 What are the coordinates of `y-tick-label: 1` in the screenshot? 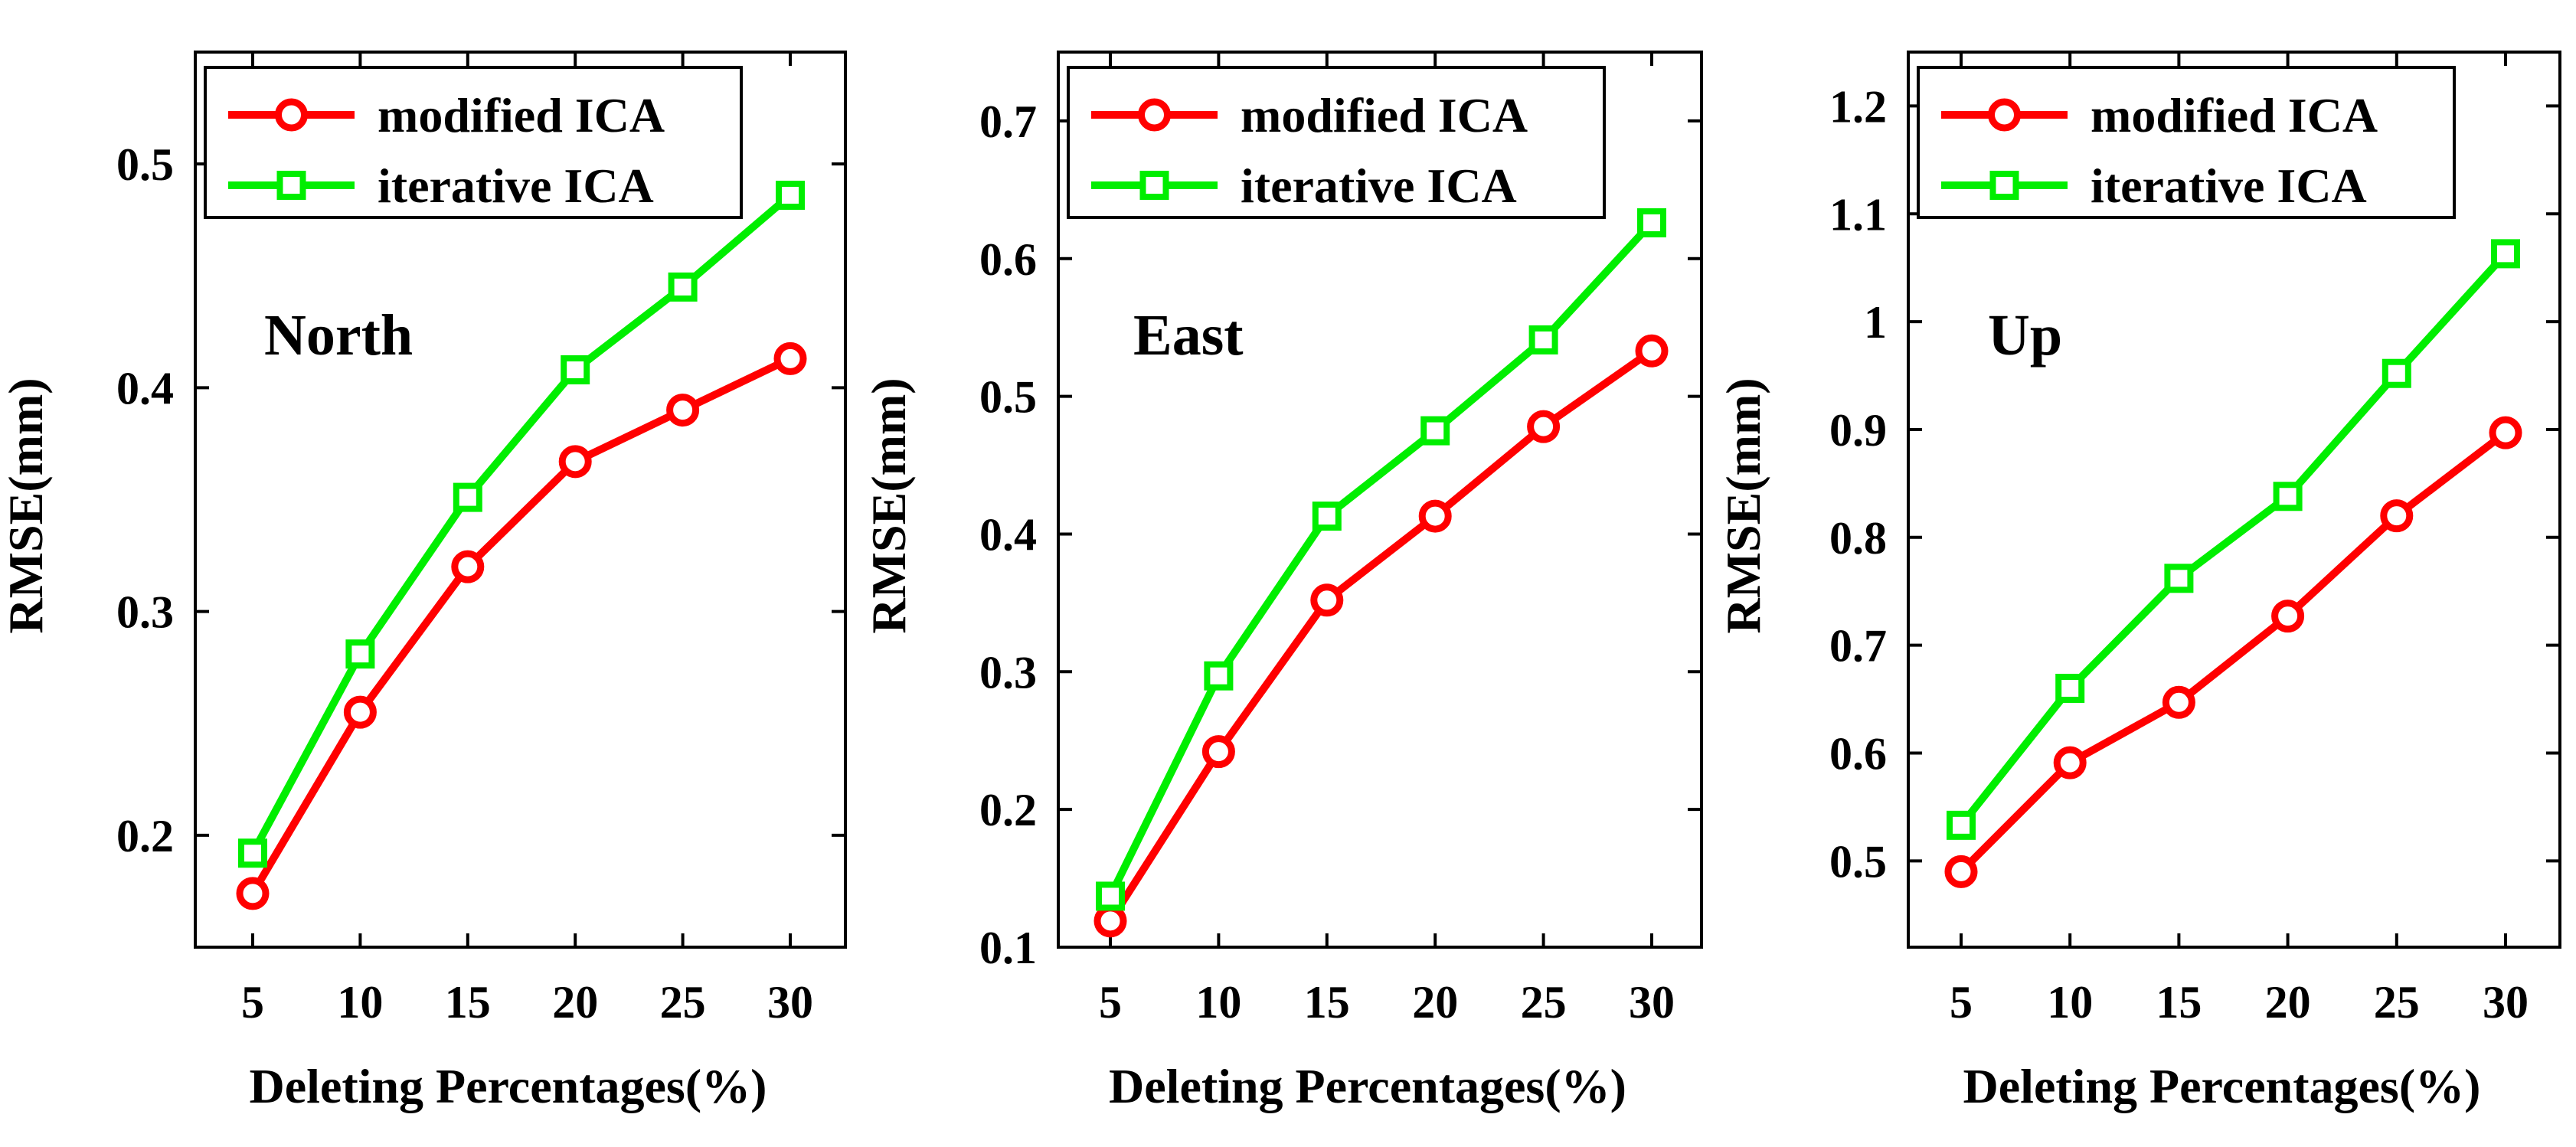 It's located at (1875, 322).